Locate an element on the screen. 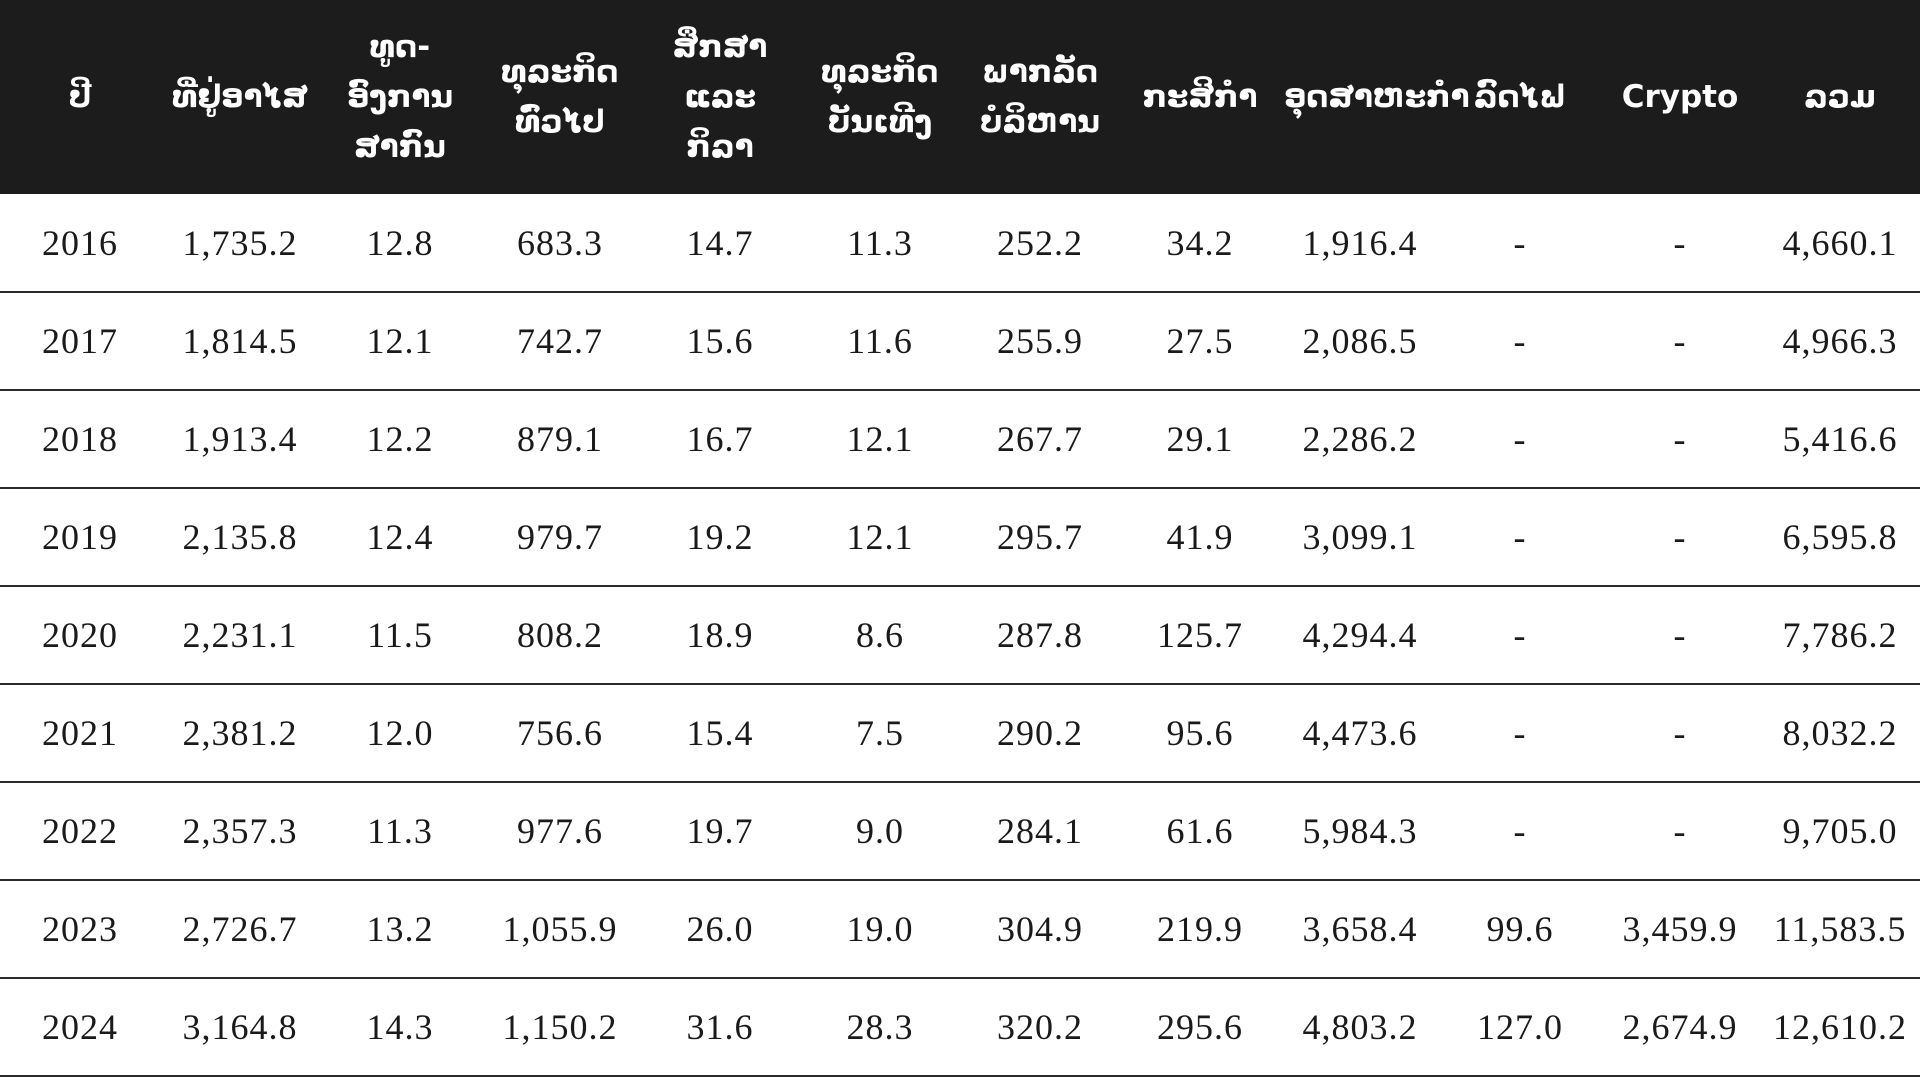 The width and height of the screenshot is (1920, 1080). column-header: ທຸລະກິດ ທົ່ວໄປ is located at coordinates (560, 97).